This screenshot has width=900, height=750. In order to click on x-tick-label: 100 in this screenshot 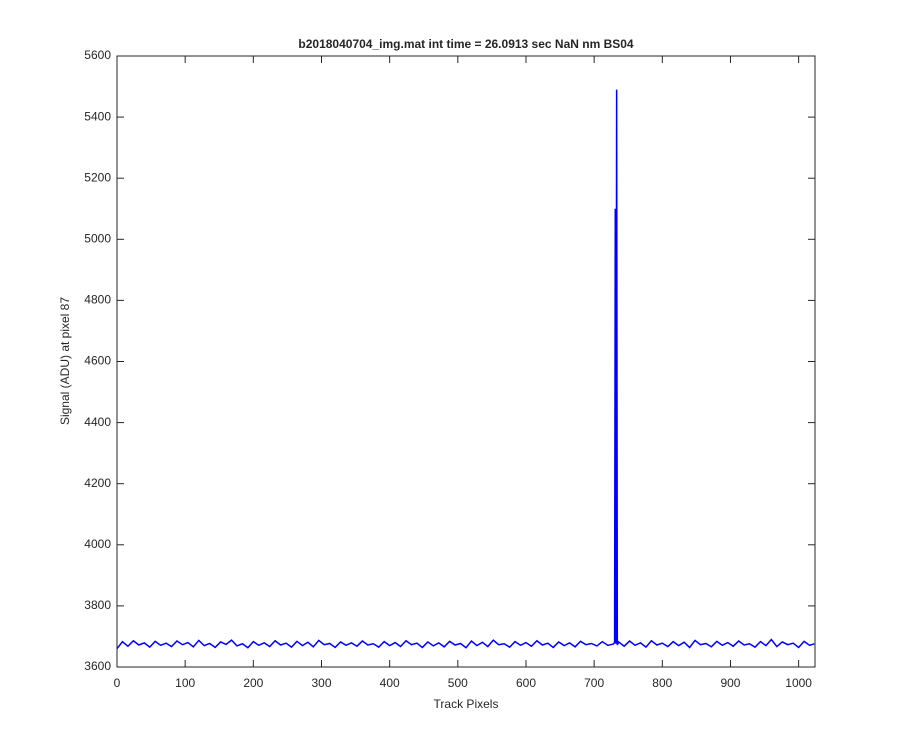, I will do `click(185, 683)`.